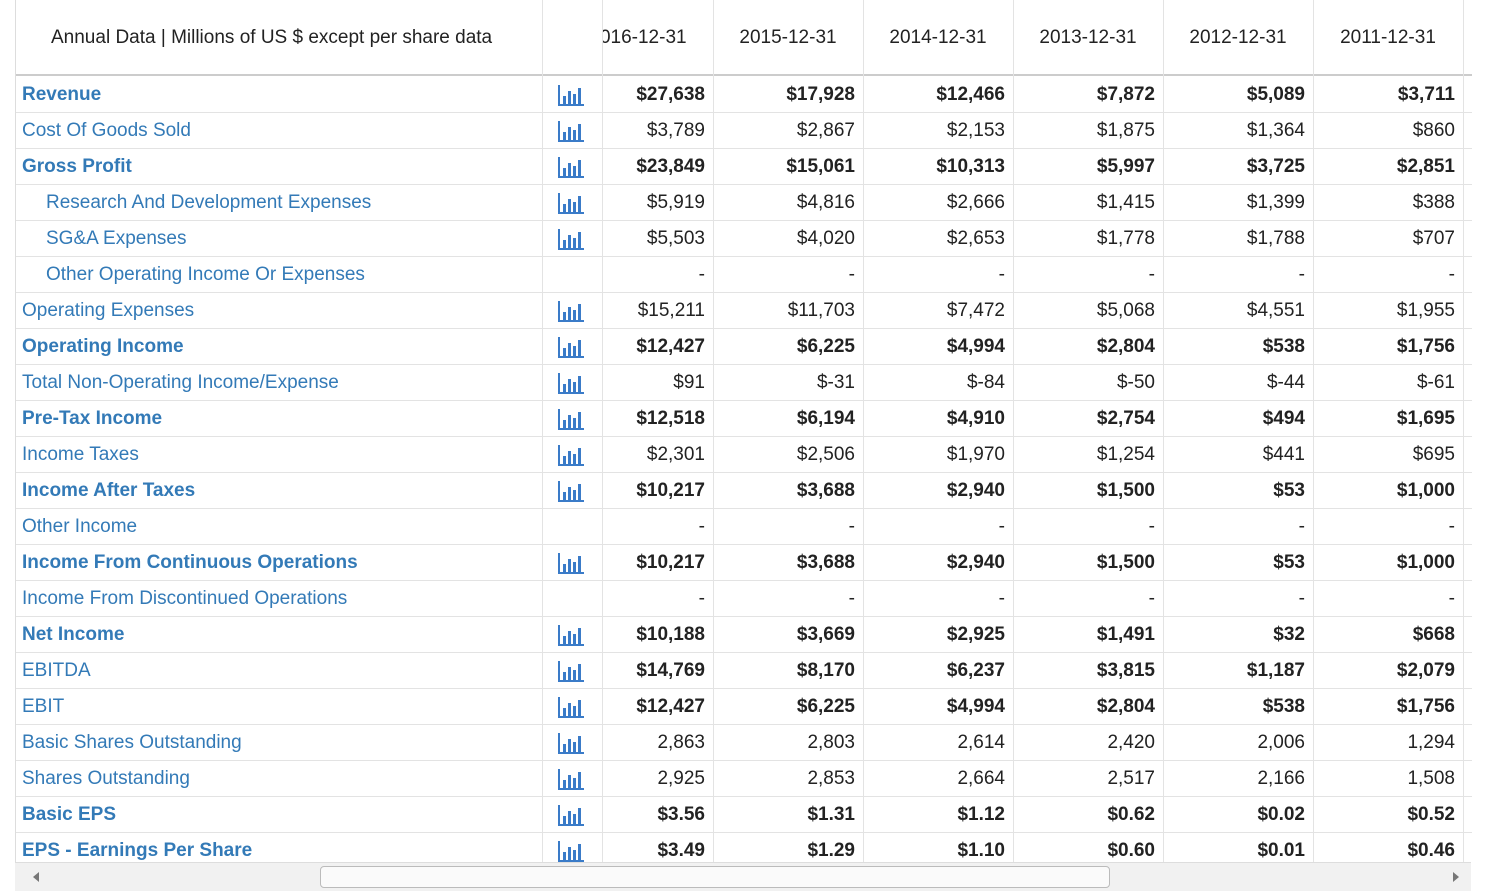  Describe the element at coordinates (1125, 94) in the screenshot. I see `value-cell: $7,872` at that location.